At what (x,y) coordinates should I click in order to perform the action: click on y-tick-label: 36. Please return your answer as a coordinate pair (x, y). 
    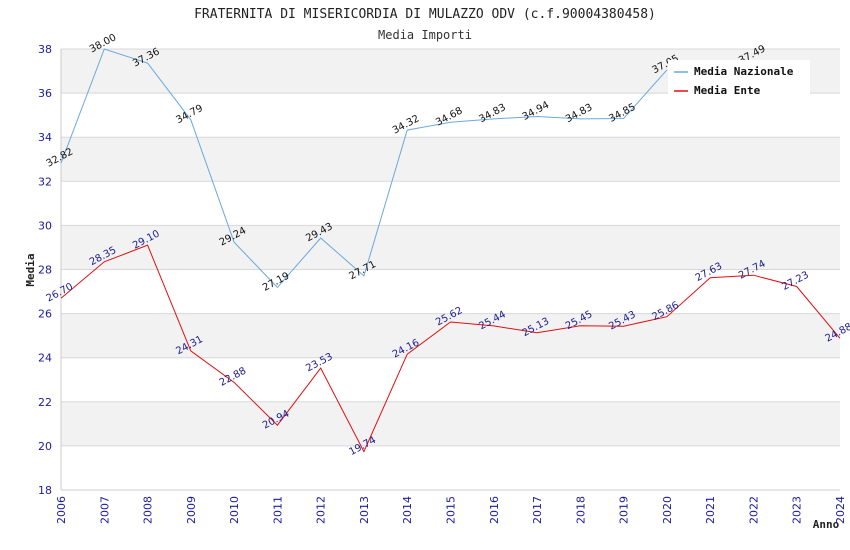
    Looking at the image, I should click on (45, 93).